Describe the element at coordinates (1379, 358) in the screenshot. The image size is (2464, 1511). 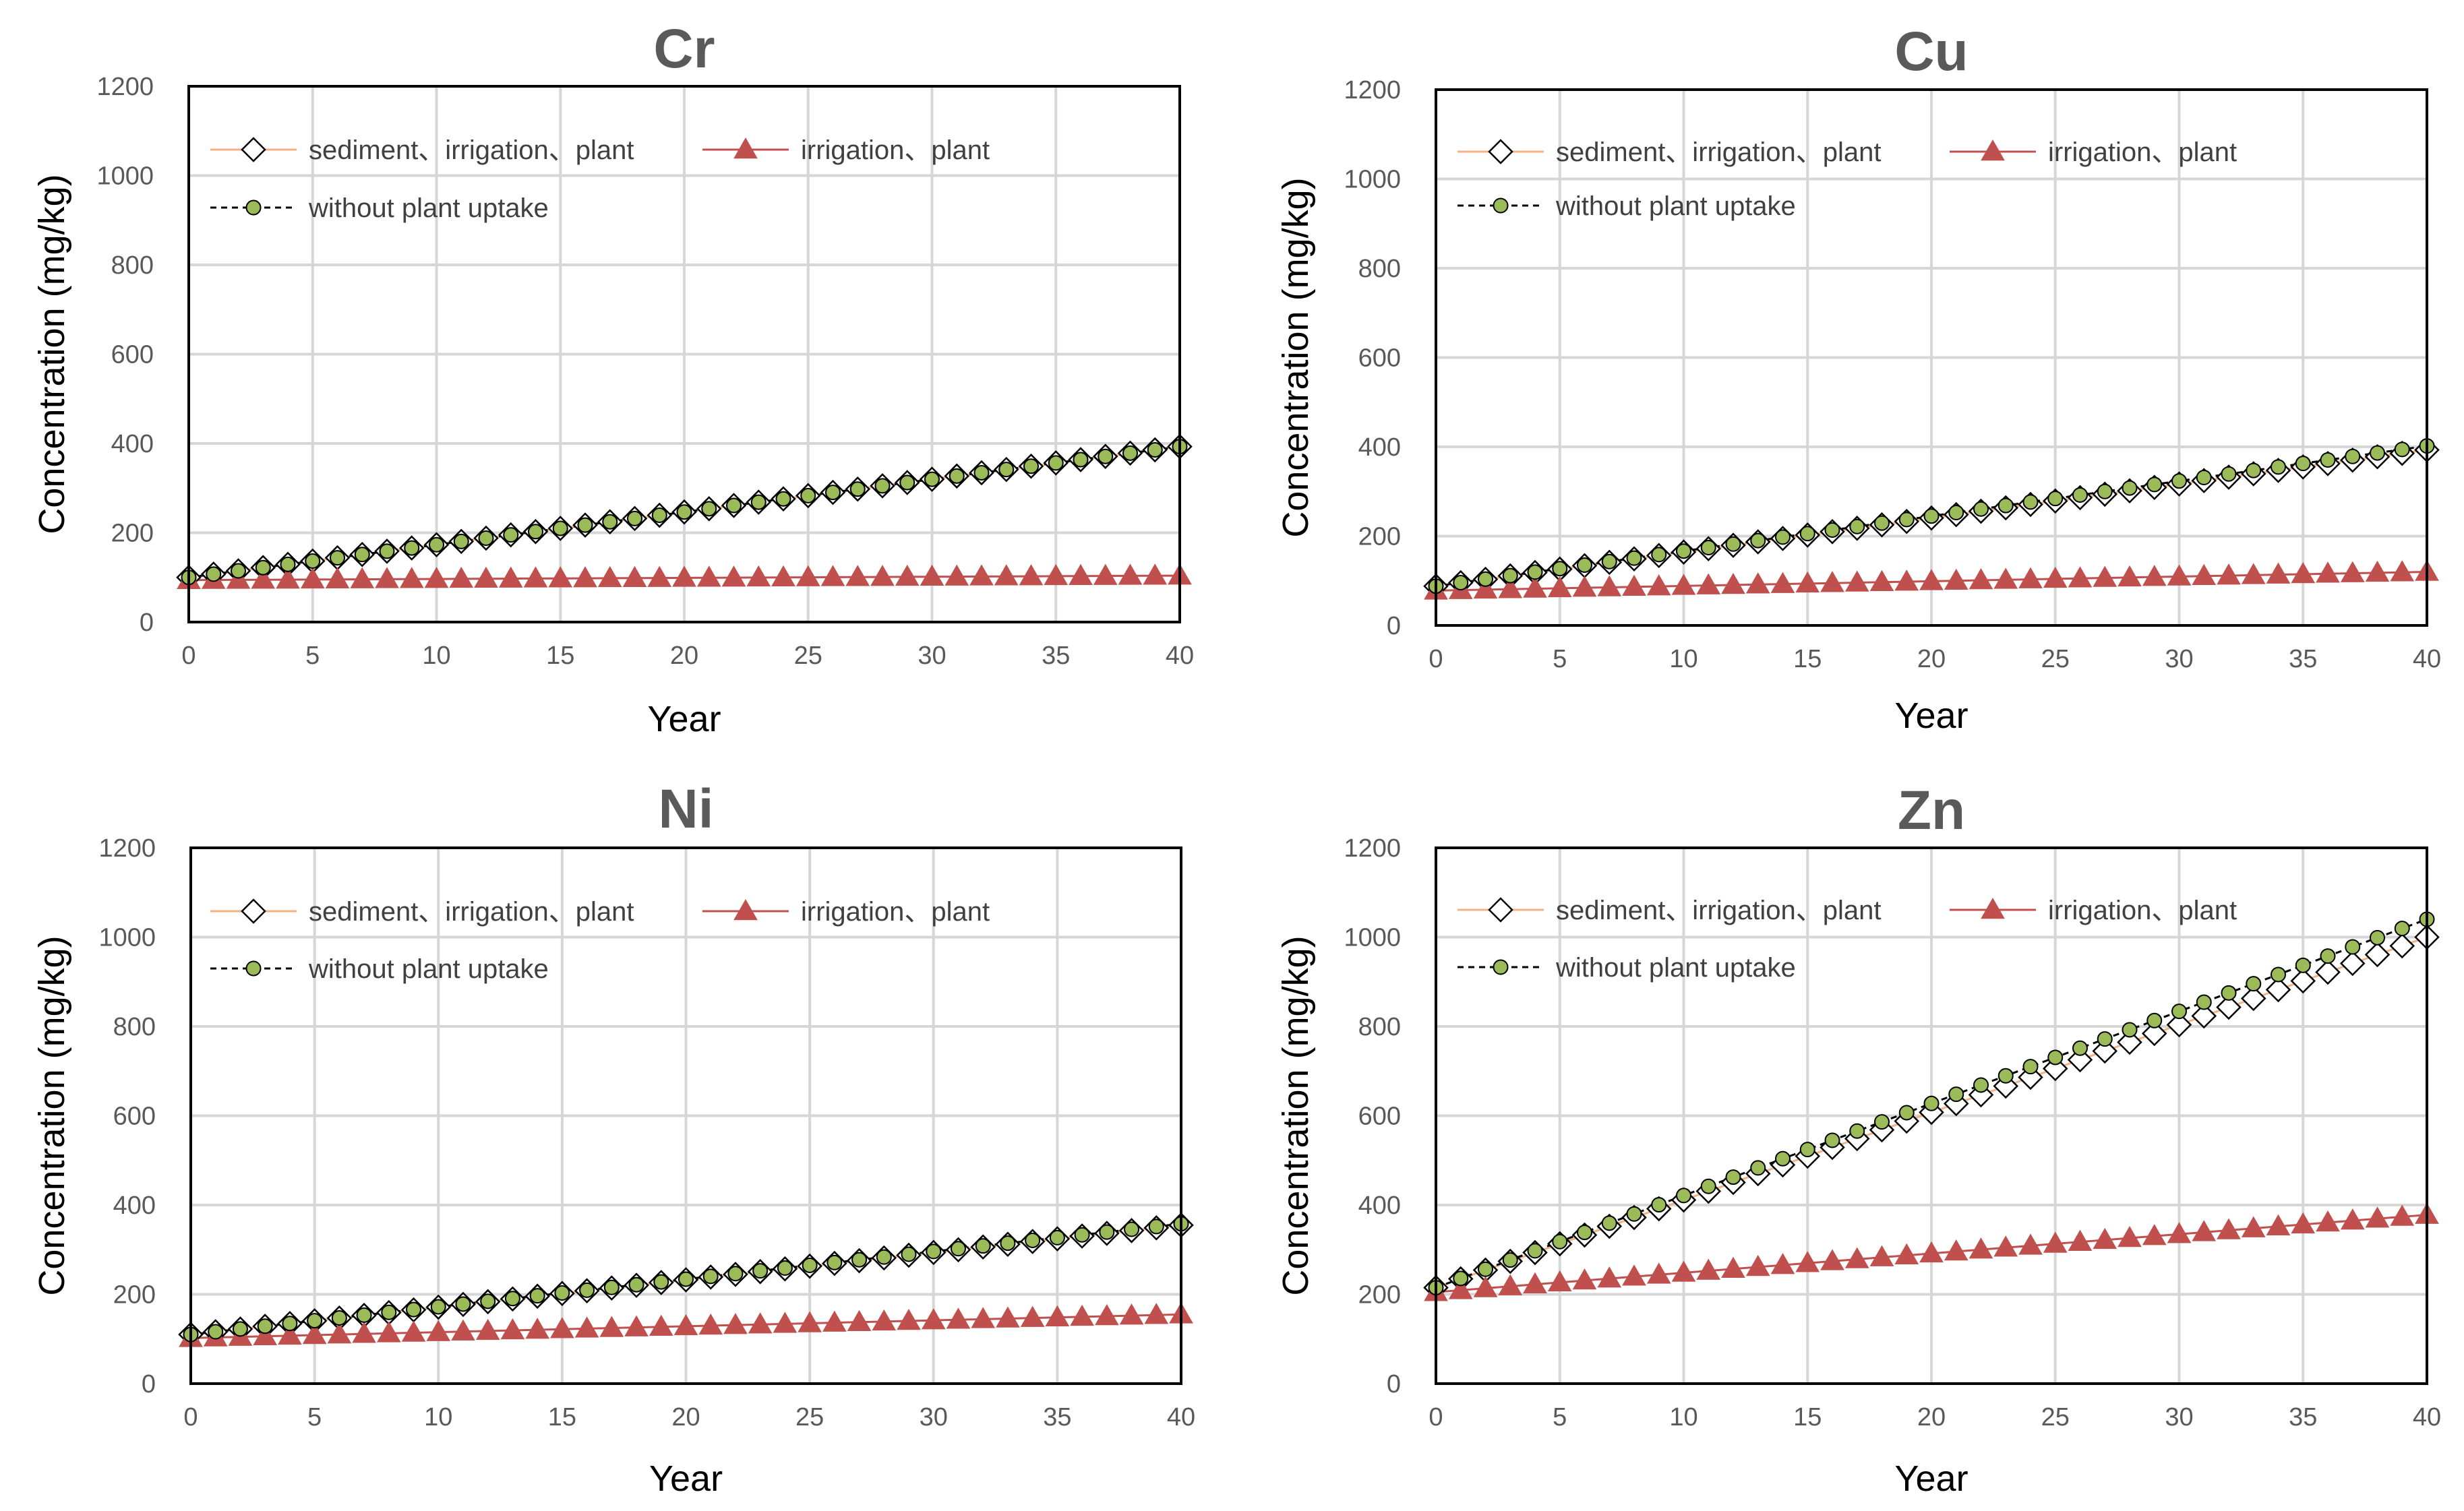
I see `y-tick-label: 600` at that location.